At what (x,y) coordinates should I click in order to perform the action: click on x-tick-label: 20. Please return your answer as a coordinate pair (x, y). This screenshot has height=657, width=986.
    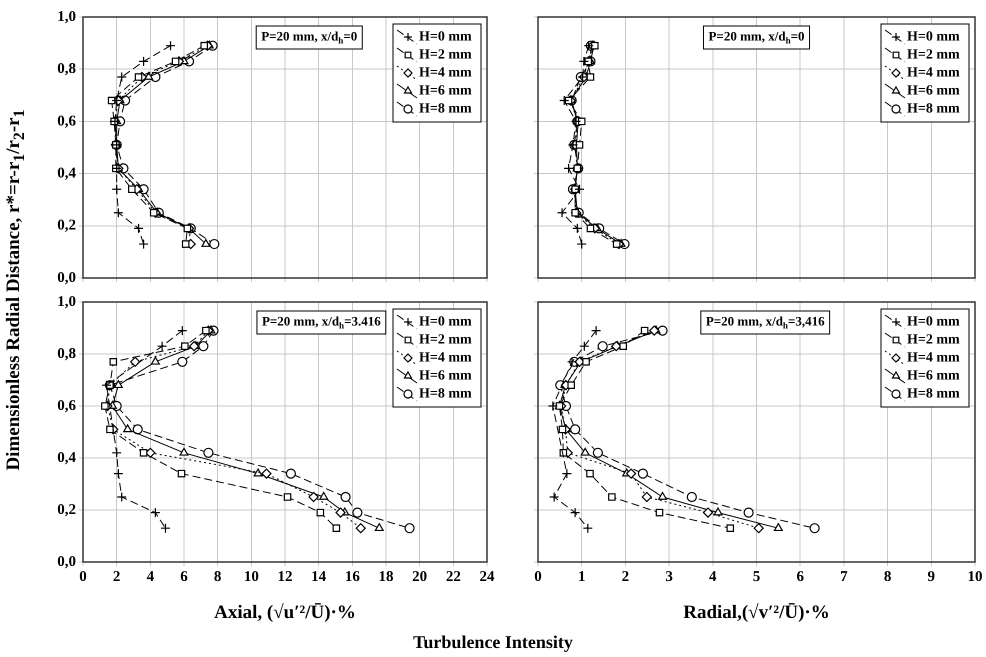
    Looking at the image, I should click on (420, 576).